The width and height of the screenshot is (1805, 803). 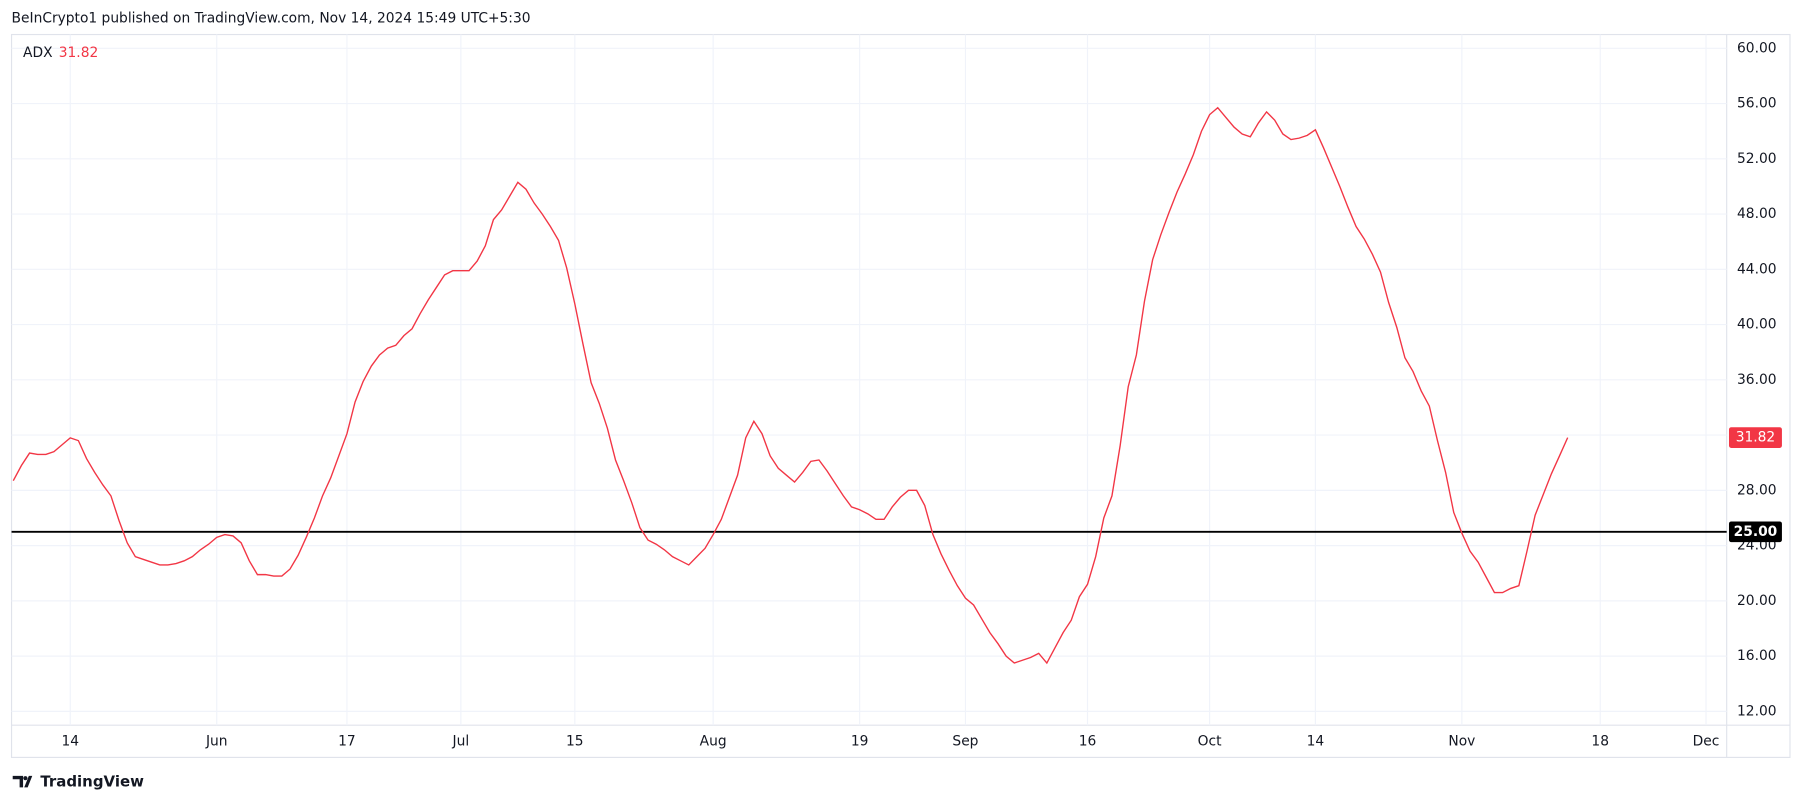 What do you see at coordinates (1461, 741) in the screenshot?
I see `x-tick-label: Nov` at bounding box center [1461, 741].